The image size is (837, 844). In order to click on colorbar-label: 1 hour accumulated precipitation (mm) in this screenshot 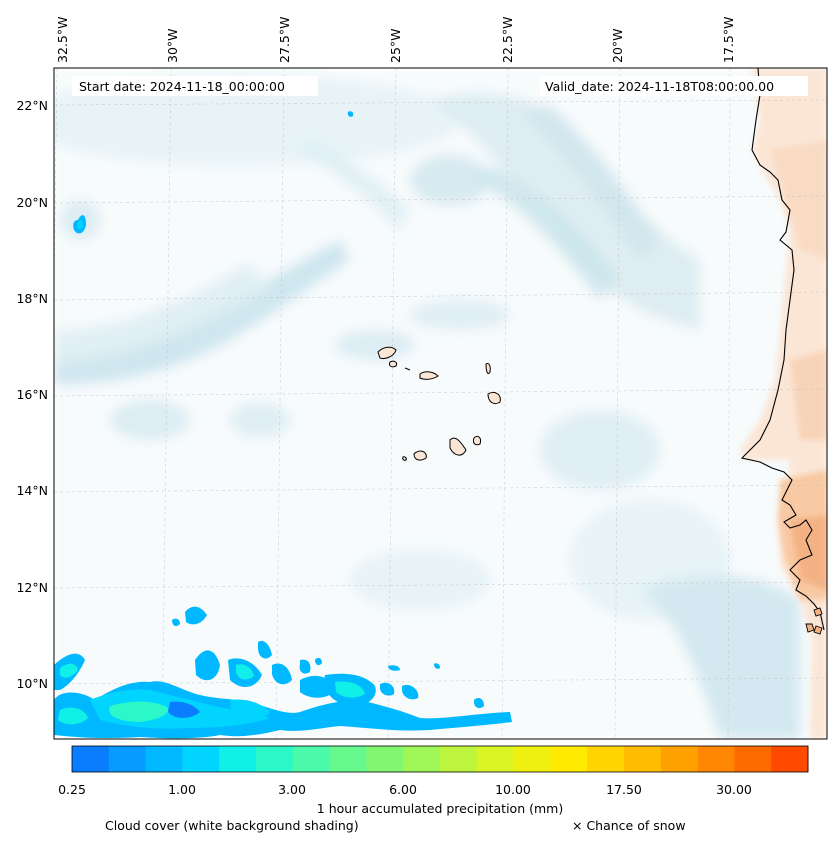, I will do `click(440, 808)`.